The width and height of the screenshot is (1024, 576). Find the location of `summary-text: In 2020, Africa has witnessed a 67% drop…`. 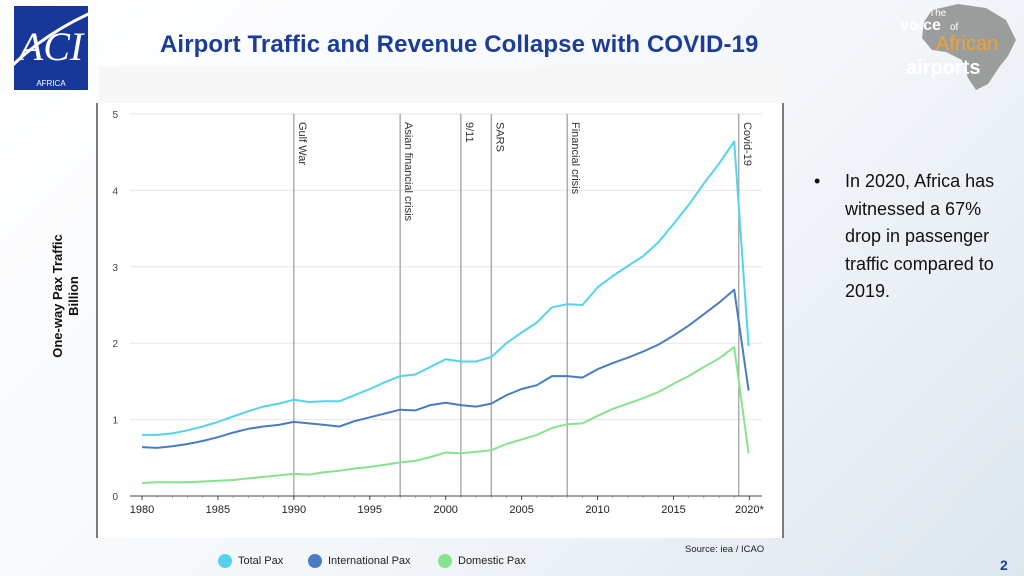

summary-text: In 2020, Africa has witnessed a 67% drop… is located at coordinates (920, 236).